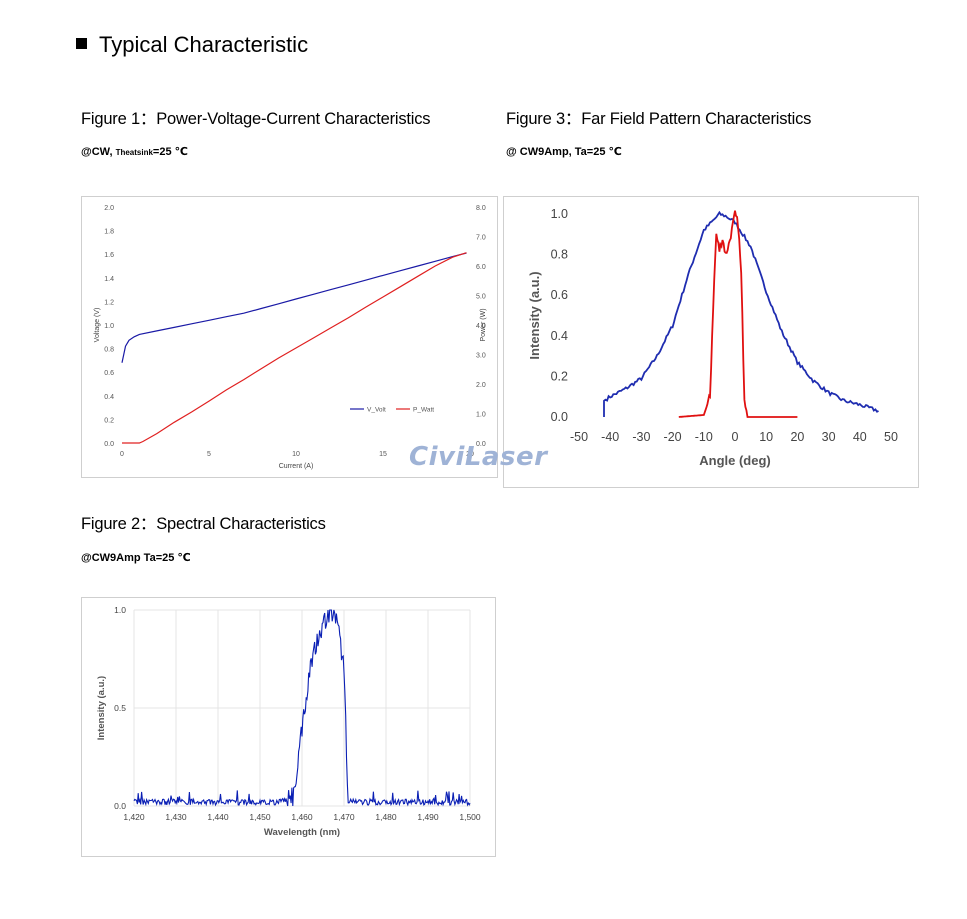  What do you see at coordinates (296, 466) in the screenshot?
I see `x-axis-label: Current (A)` at bounding box center [296, 466].